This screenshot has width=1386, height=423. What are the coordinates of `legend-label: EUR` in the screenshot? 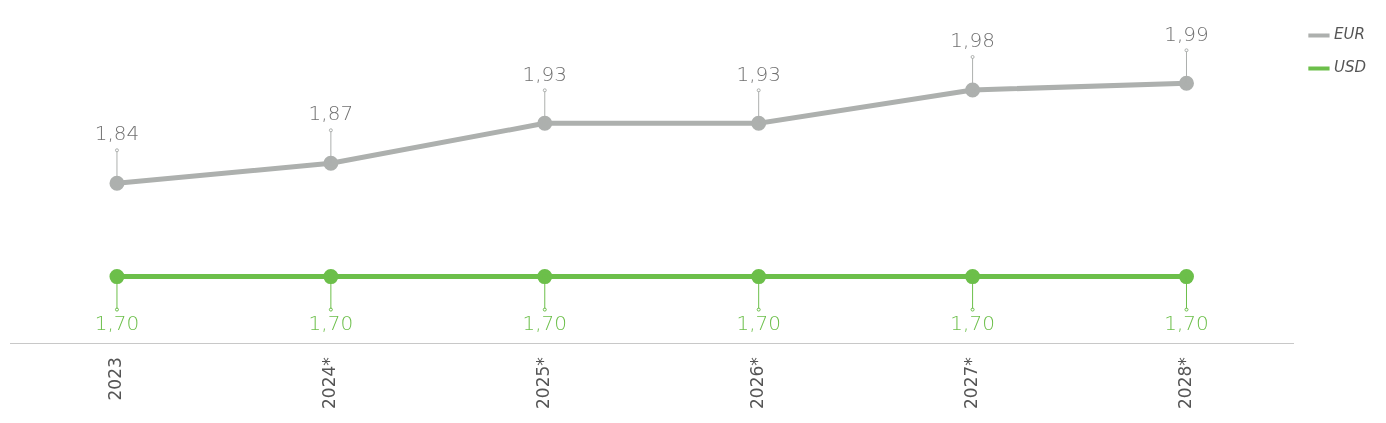 It's located at (1349, 34).